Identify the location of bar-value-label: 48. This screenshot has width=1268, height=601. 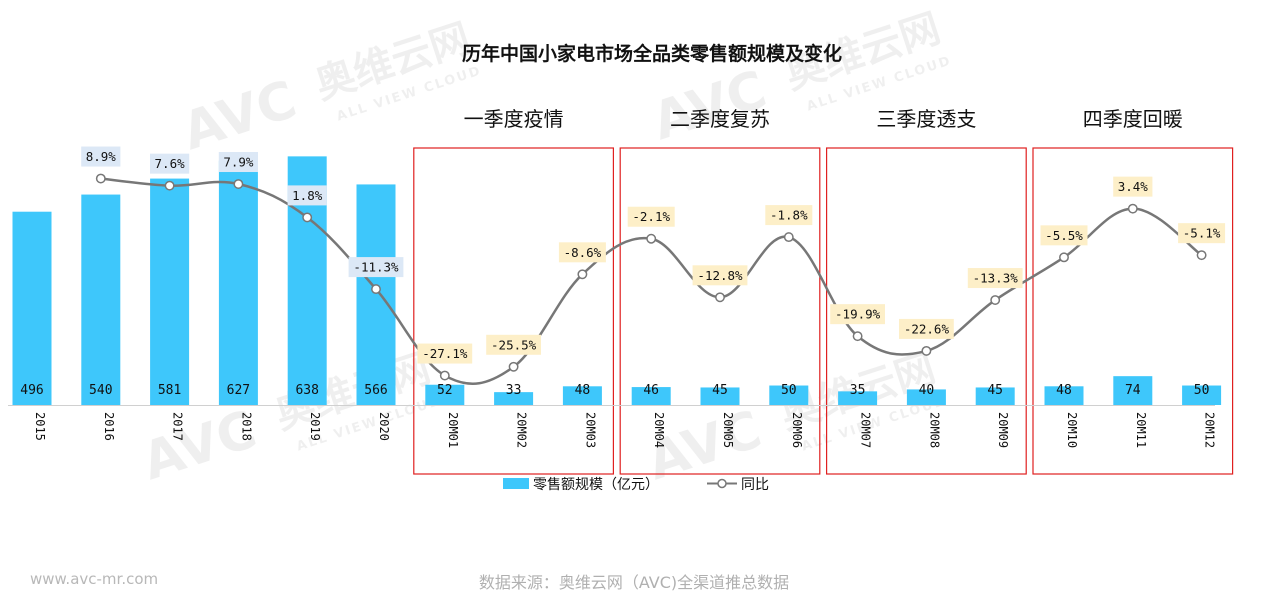
(583, 390).